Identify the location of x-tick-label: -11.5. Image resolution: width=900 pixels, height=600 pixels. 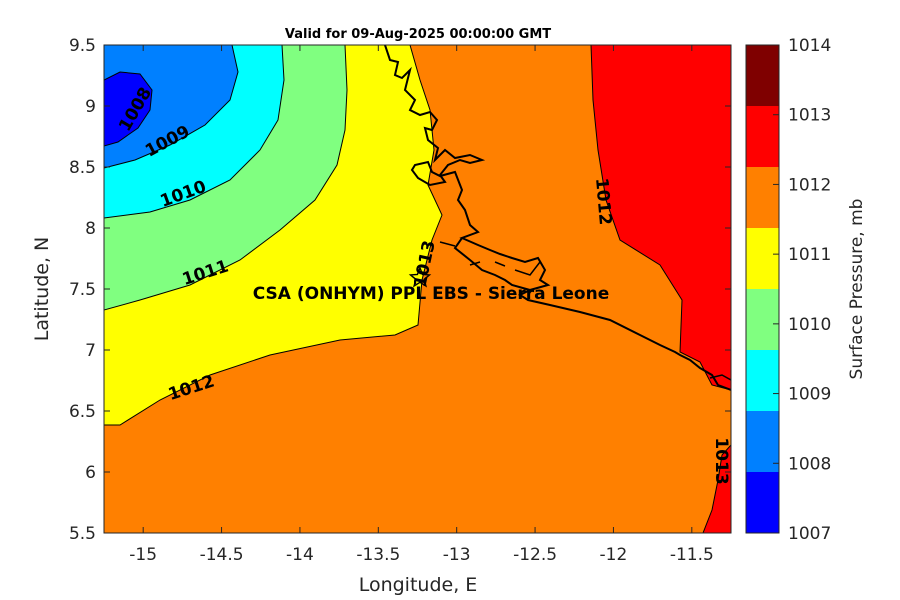
(692, 555).